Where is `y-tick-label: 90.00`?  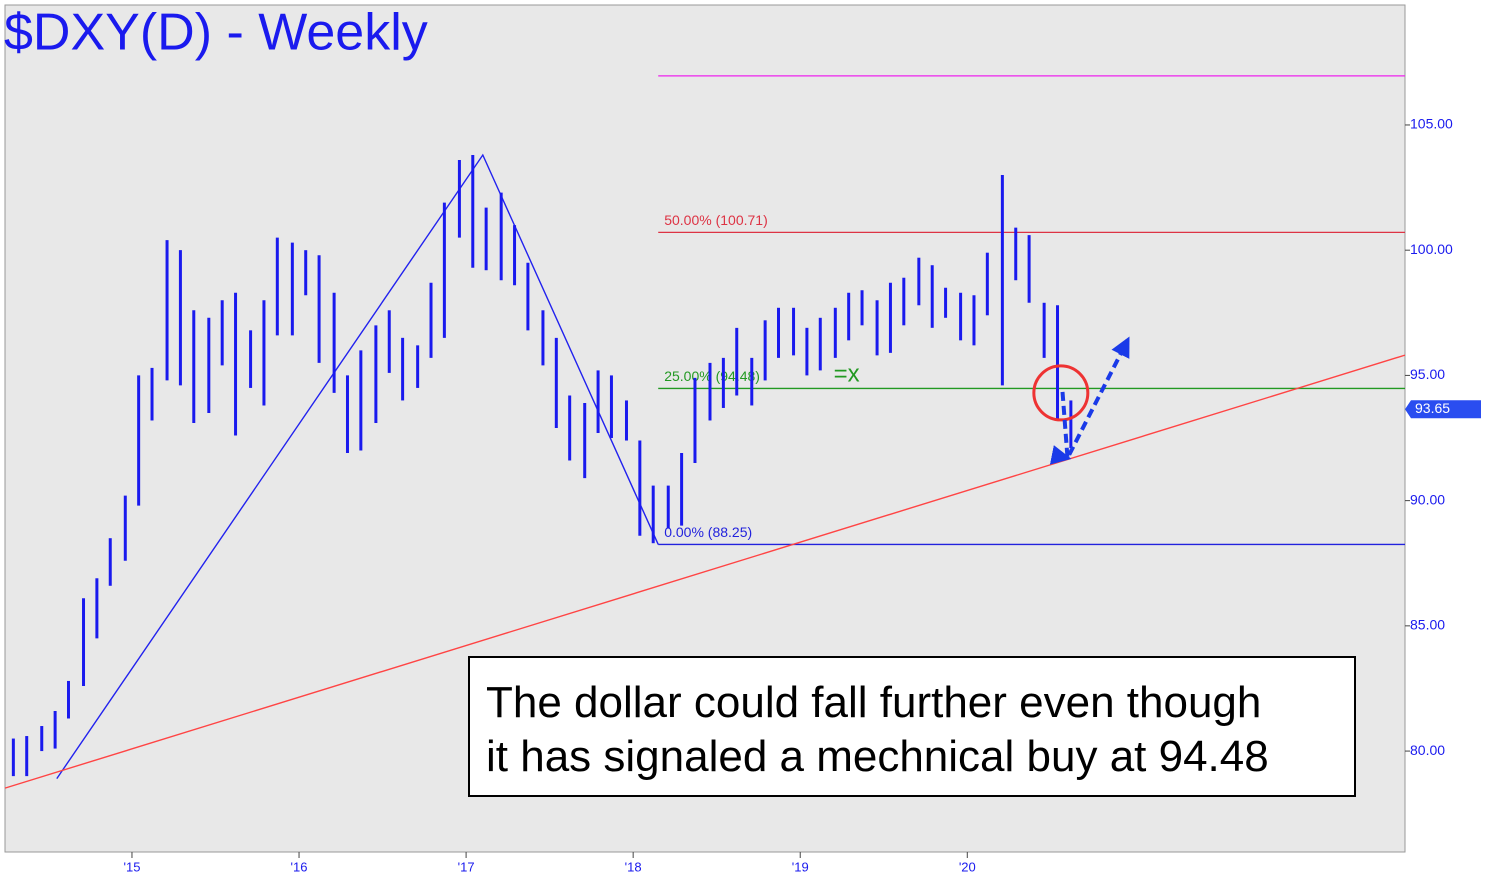
y-tick-label: 90.00 is located at coordinates (1427, 499).